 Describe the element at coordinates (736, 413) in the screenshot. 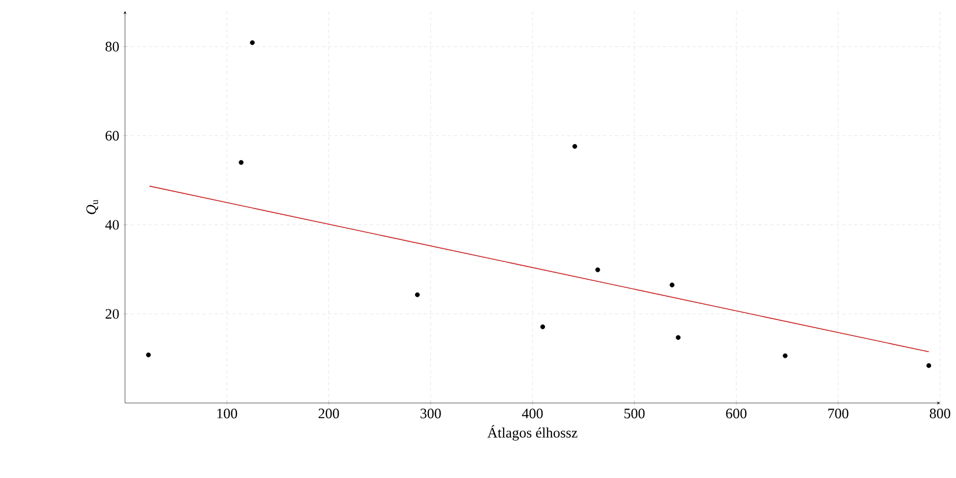

I see `x-tick-label: 600` at that location.